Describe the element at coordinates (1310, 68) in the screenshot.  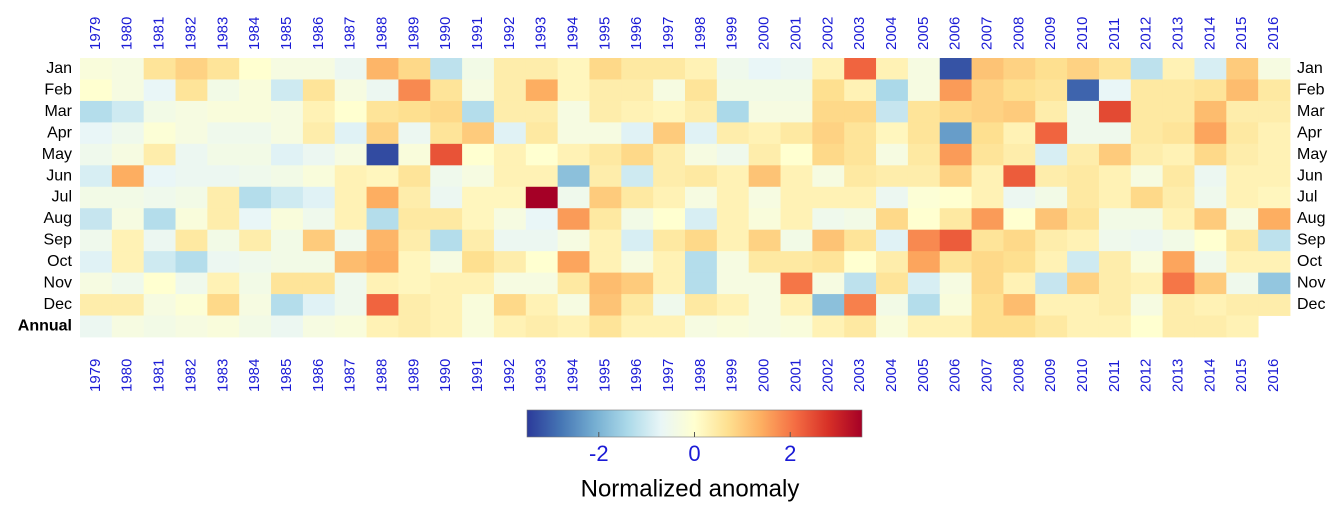
I see `y-tick-label: Jan` at that location.